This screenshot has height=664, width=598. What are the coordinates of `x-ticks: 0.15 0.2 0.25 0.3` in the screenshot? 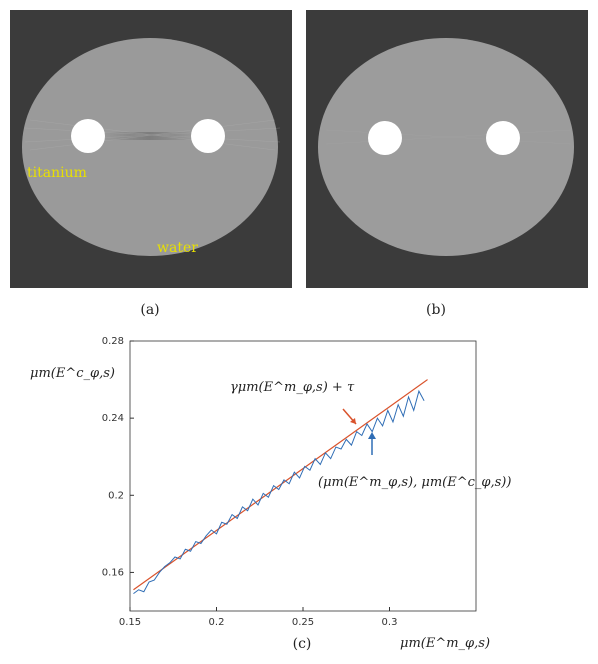 It's located at (258, 617).